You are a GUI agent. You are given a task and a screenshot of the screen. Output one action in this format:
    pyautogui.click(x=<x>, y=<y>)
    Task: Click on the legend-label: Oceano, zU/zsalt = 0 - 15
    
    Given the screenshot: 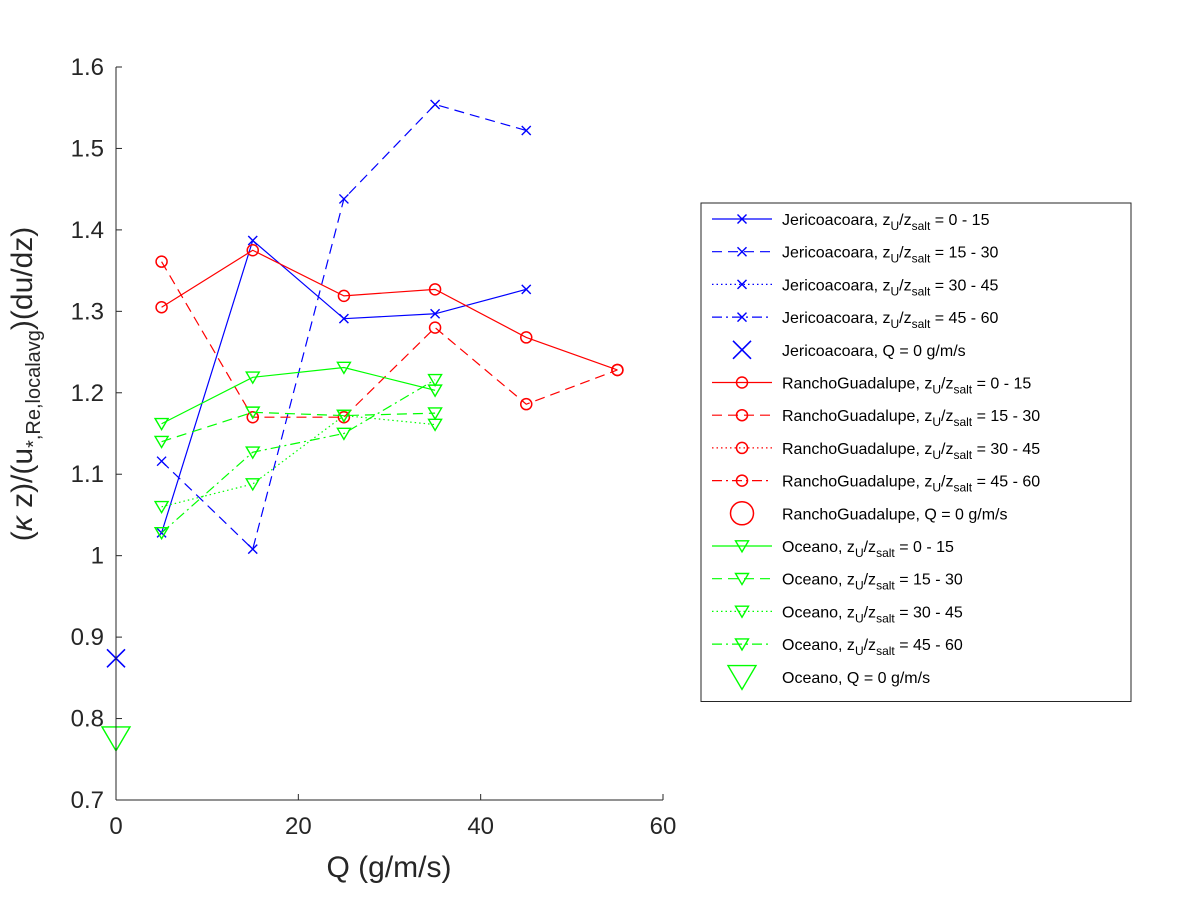 What is the action you would take?
    pyautogui.click(x=868, y=549)
    